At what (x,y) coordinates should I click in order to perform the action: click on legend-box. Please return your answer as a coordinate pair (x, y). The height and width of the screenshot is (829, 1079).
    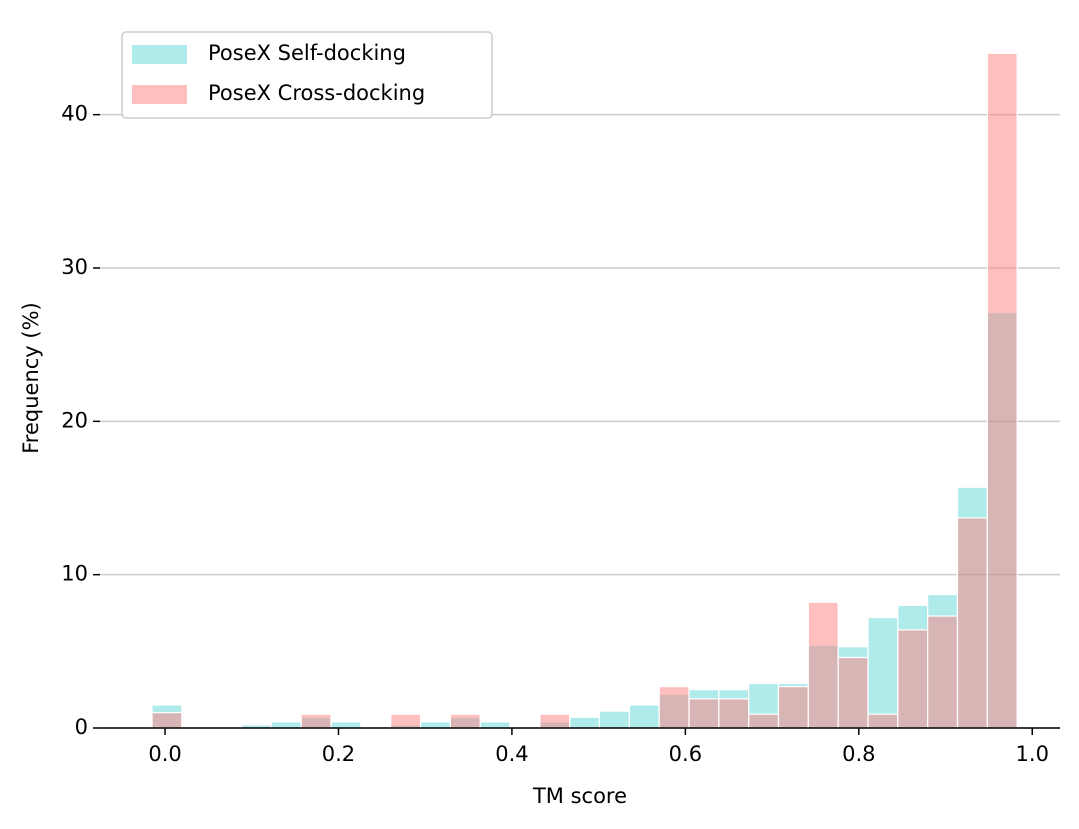
    Looking at the image, I should click on (307, 75).